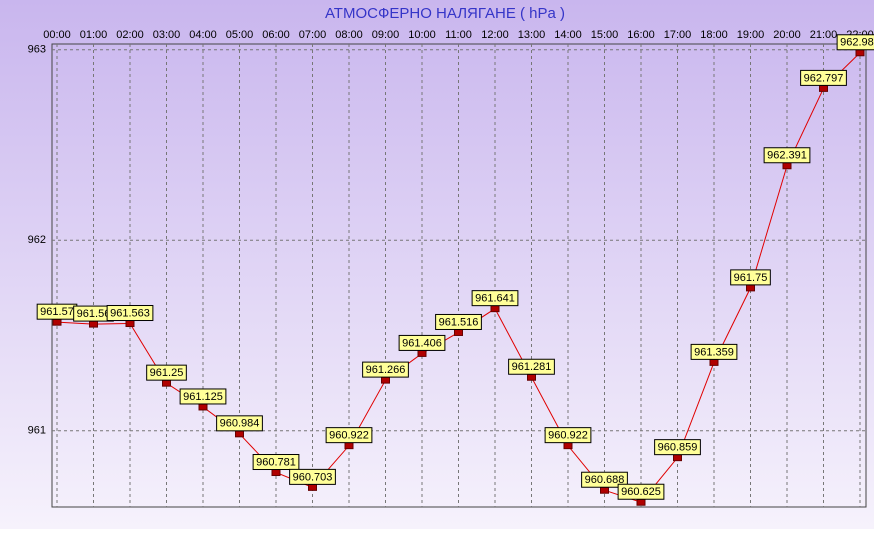  I want to click on data-label: 962.797, so click(824, 78).